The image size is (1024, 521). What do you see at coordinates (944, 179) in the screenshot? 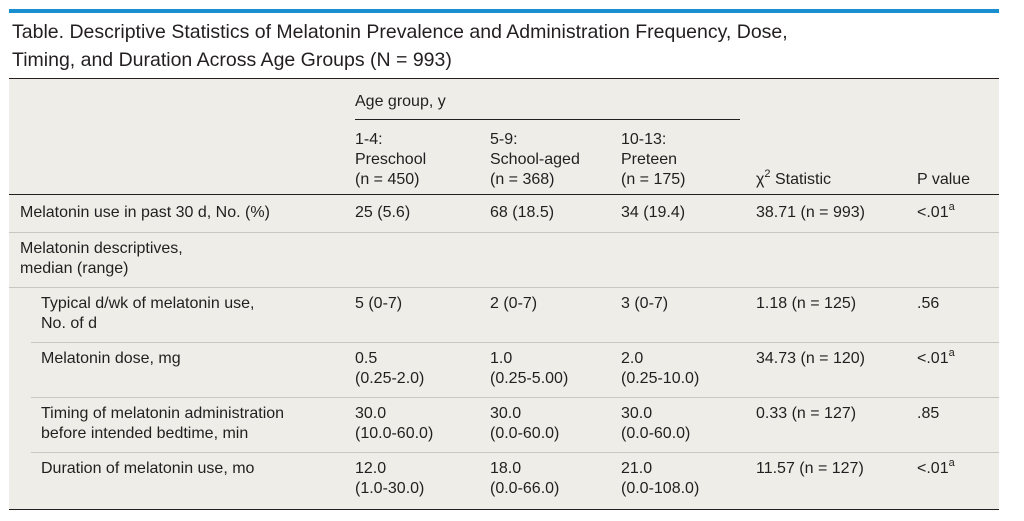
I see `p-value-header: P value` at bounding box center [944, 179].